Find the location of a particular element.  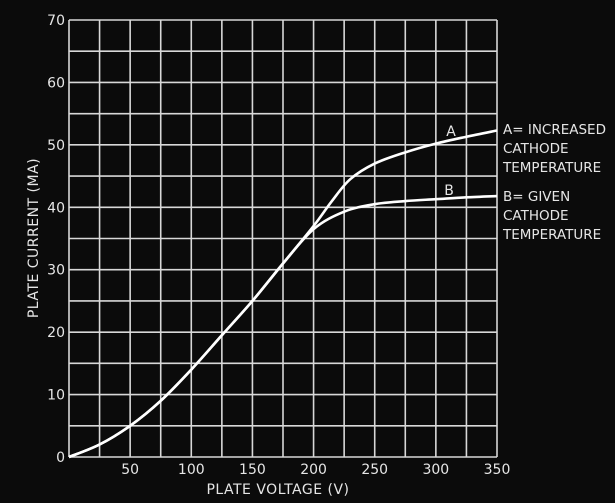

y-tick-label: 0 is located at coordinates (60, 458).